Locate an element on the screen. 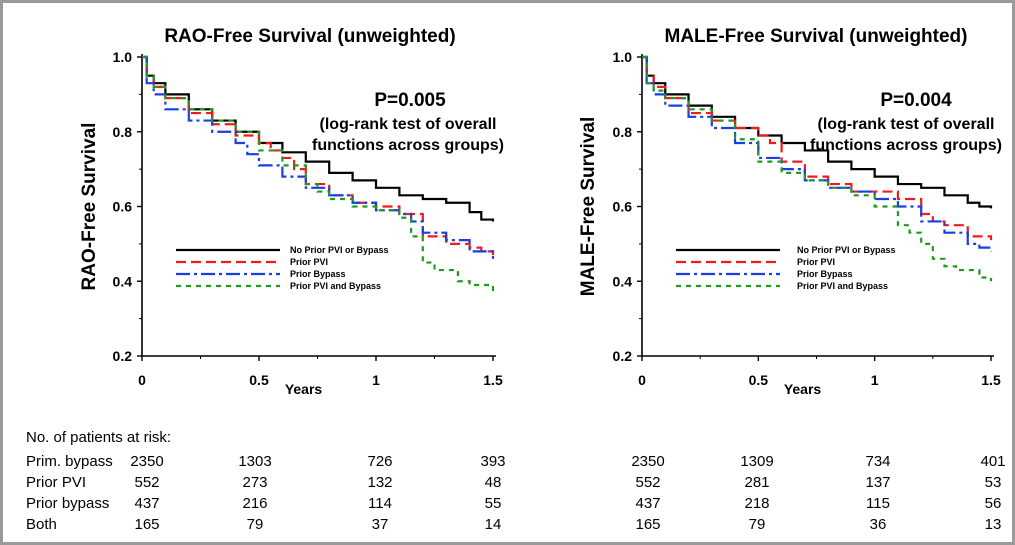 The width and height of the screenshot is (1015, 545). risk-cell-rao: 2350 is located at coordinates (146, 461).